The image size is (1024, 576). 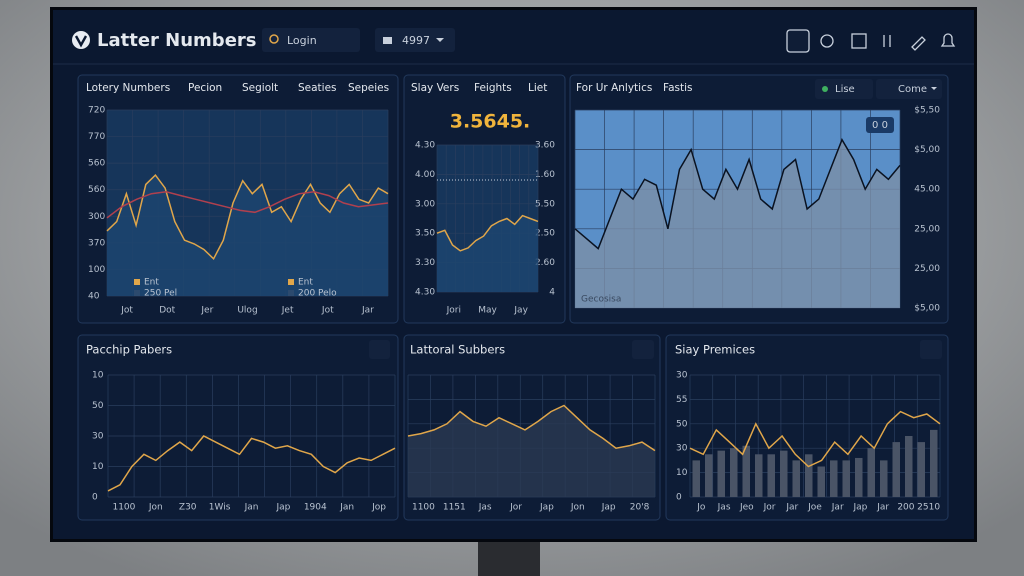 I want to click on badge-label: 0 0, so click(x=880, y=125).